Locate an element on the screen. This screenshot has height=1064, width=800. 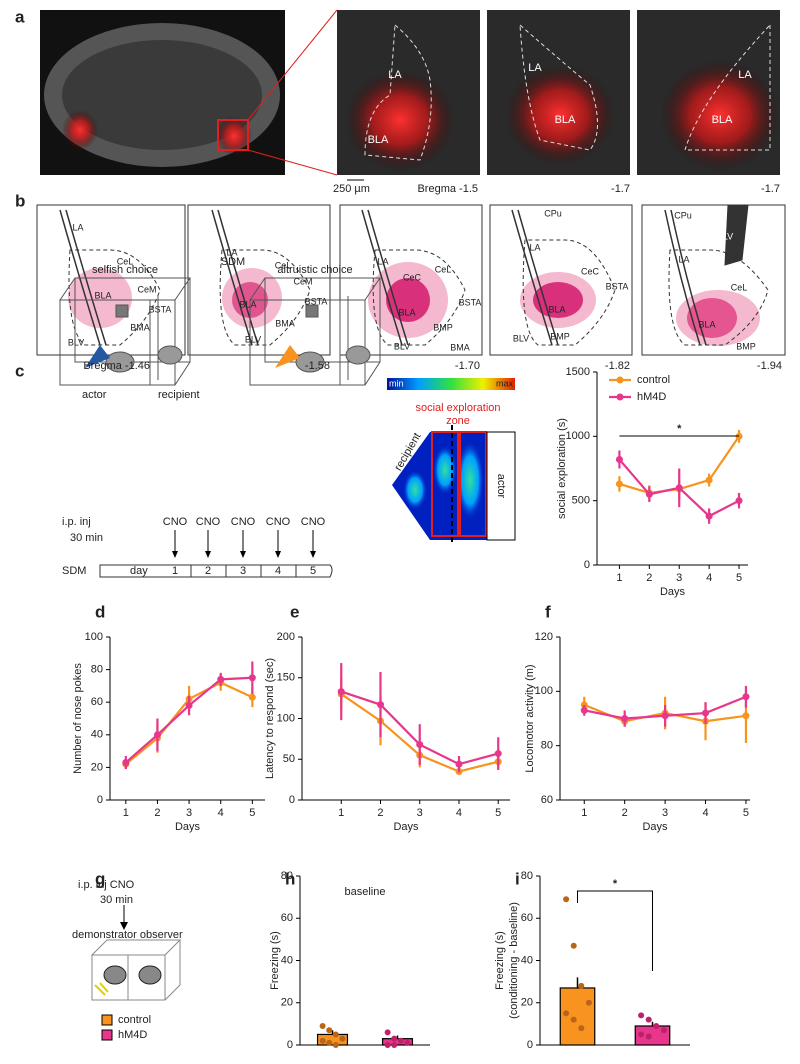
region-label: CeM is located at coordinates (146, 289).